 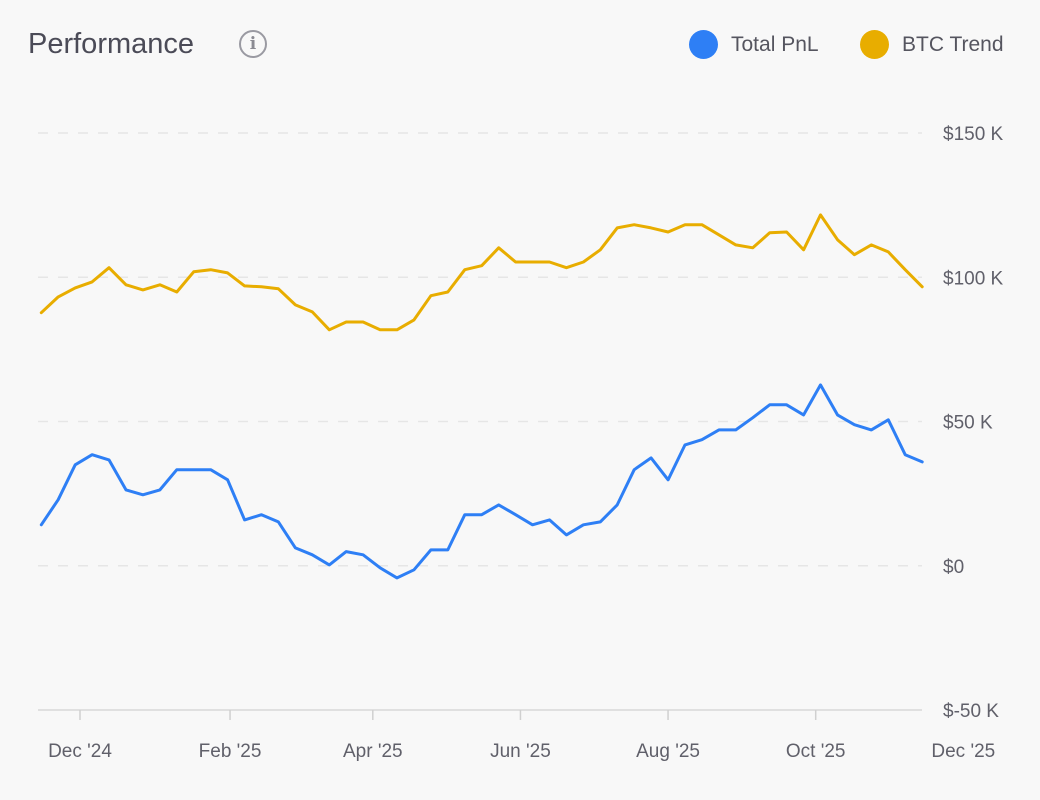 What do you see at coordinates (520, 751) in the screenshot?
I see `x-tick-label: Jun '25` at bounding box center [520, 751].